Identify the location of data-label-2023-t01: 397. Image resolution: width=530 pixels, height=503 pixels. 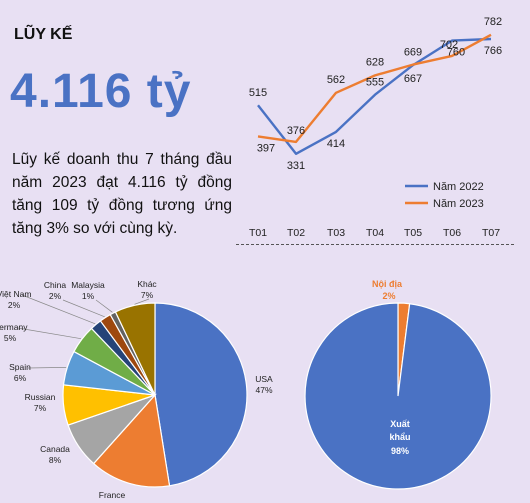
(266, 148).